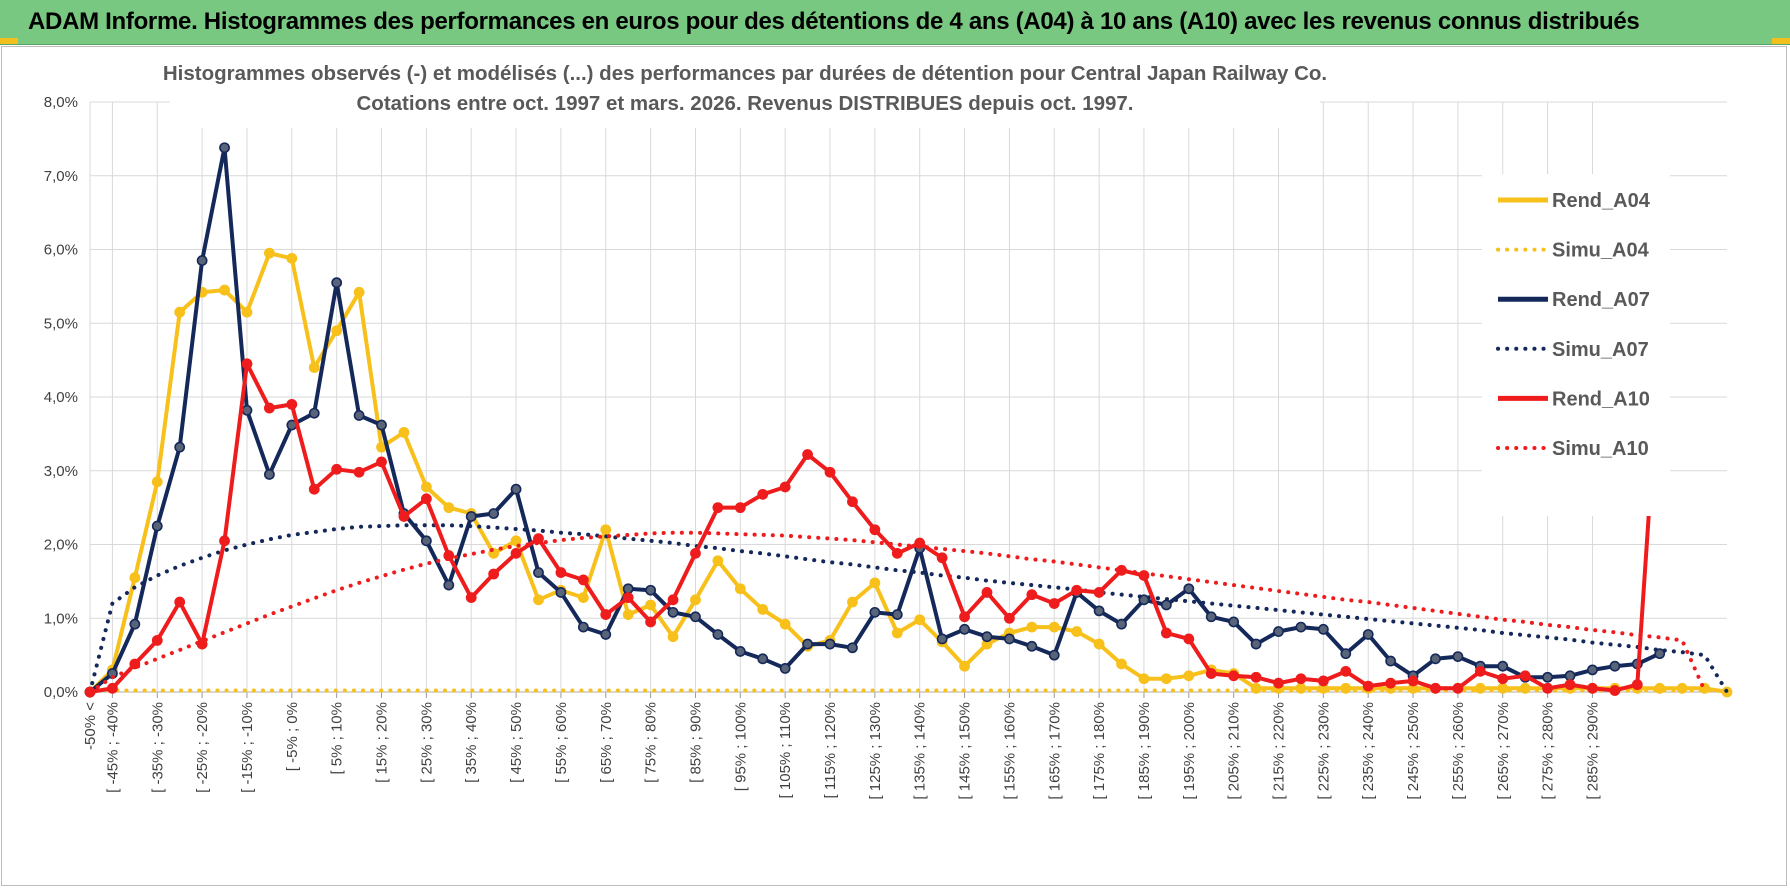 The image size is (1790, 888). Describe the element at coordinates (1458, 751) in the screenshot. I see `x-tick-label: [ 255% ; 260%` at that location.